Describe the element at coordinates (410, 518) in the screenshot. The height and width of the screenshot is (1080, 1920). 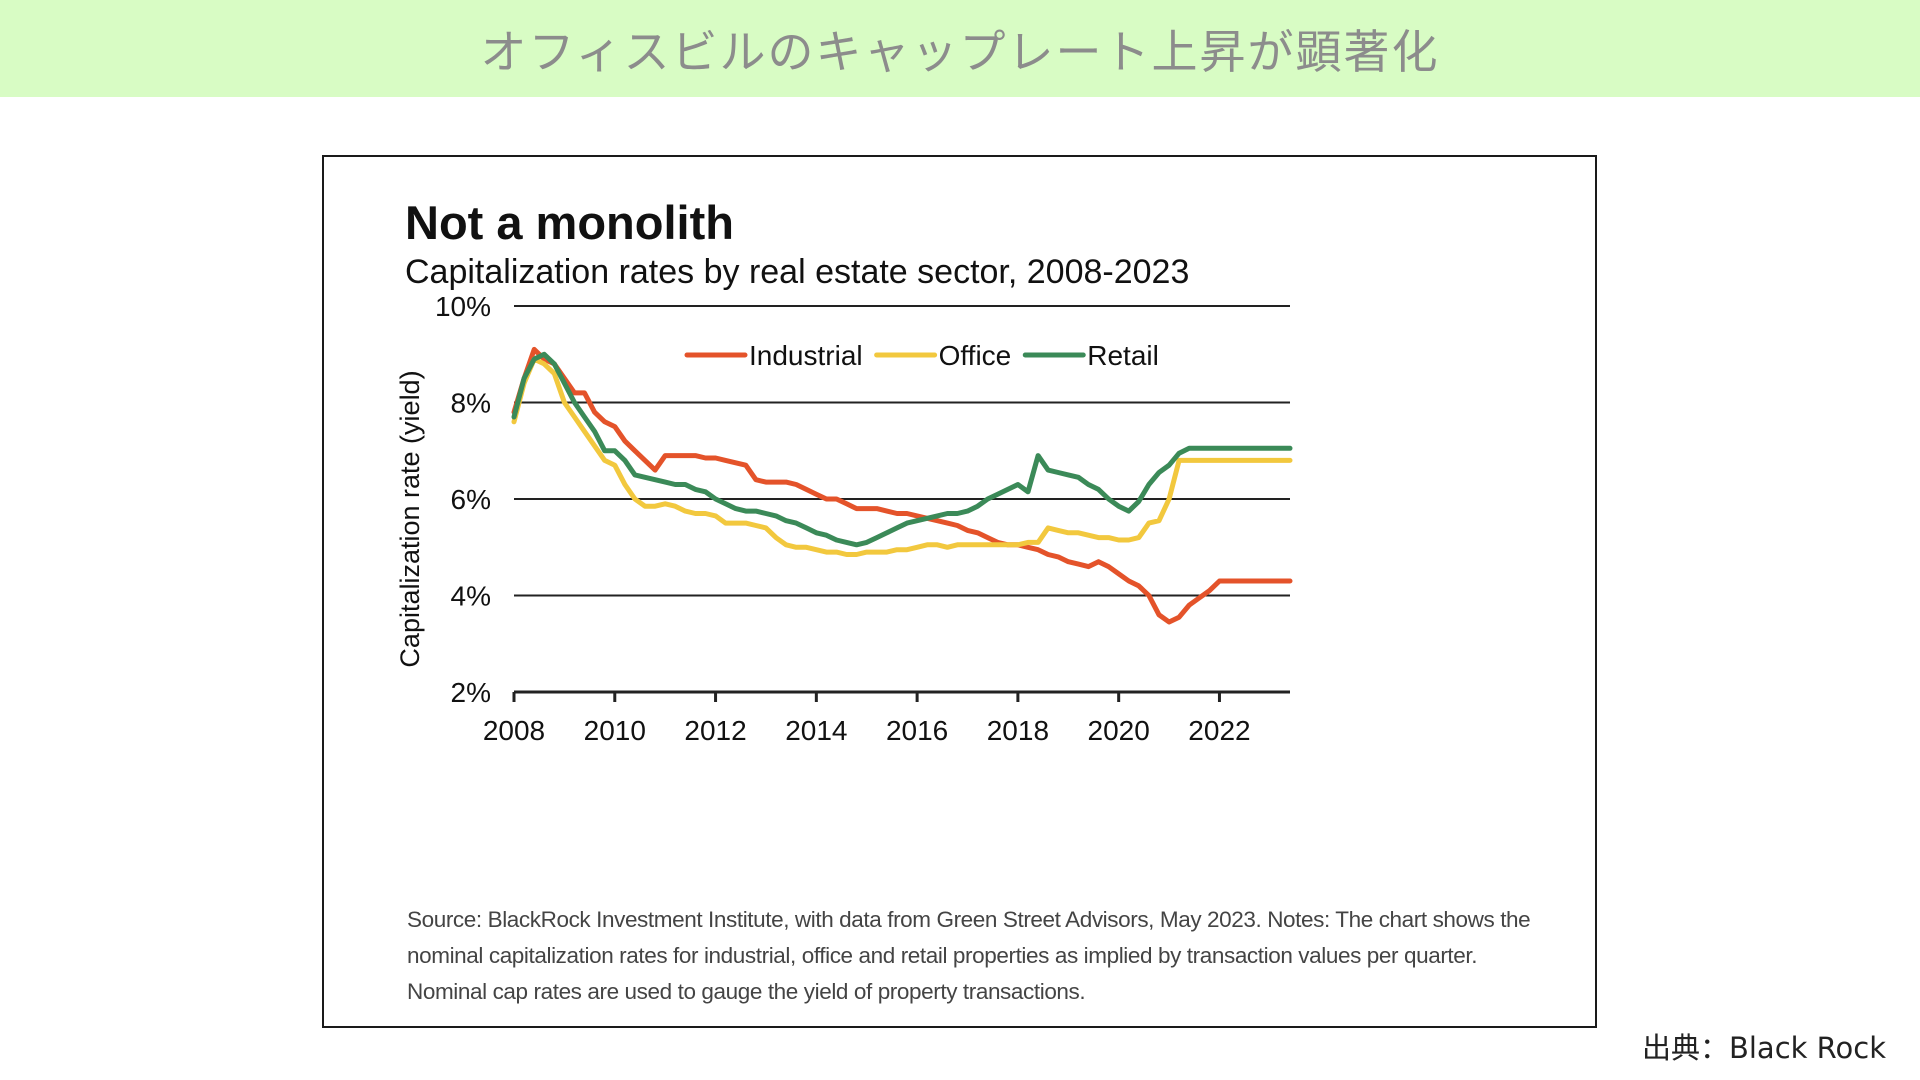
I see `y-axis-label: Capitalization rate (yield)` at that location.